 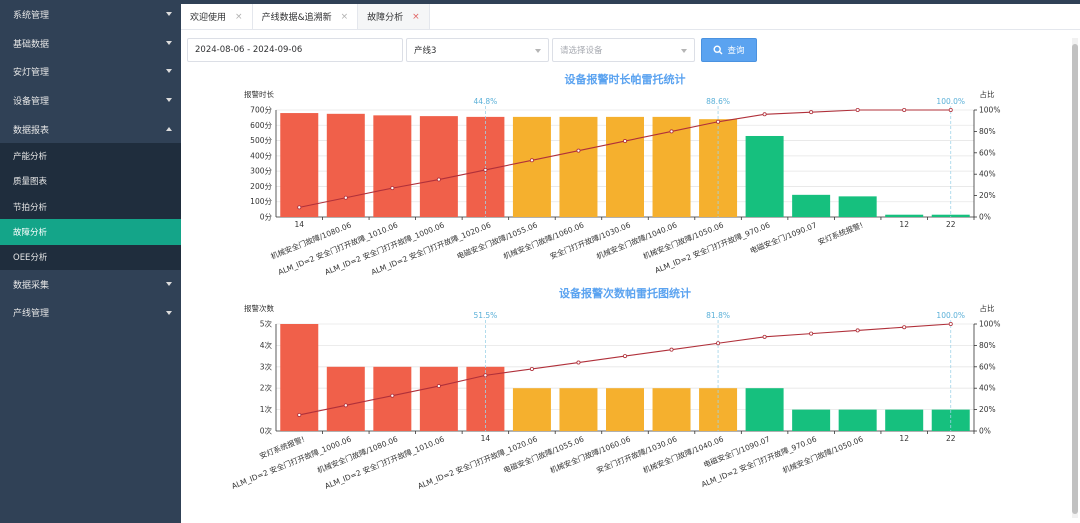 I want to click on tab-bar: 欢迎使用 × 产线数据&追溯新 × 故障分析 ×, so click(x=630, y=17).